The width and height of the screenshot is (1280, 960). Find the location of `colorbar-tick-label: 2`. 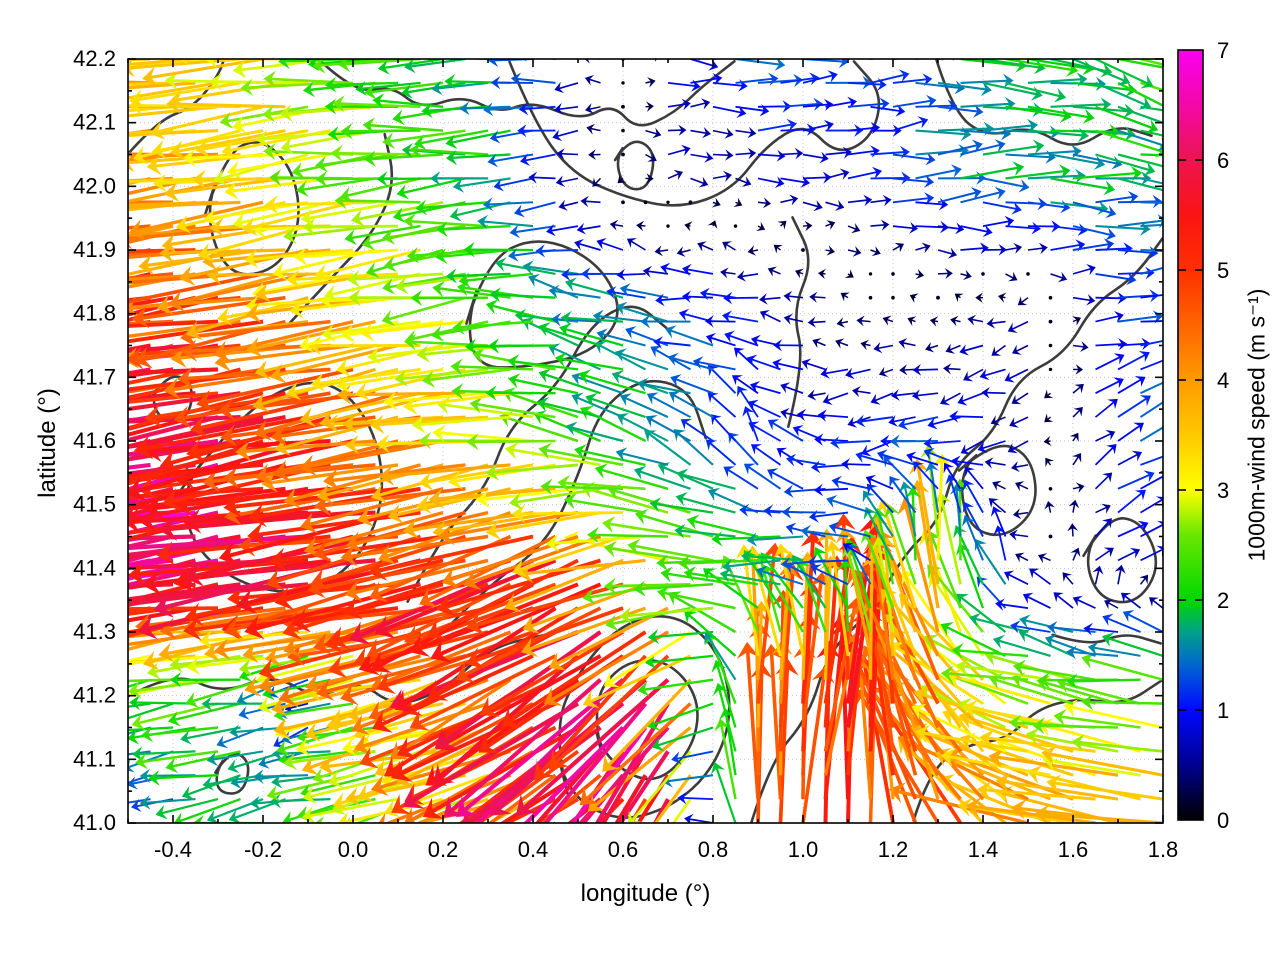

colorbar-tick-label: 2 is located at coordinates (1223, 600).